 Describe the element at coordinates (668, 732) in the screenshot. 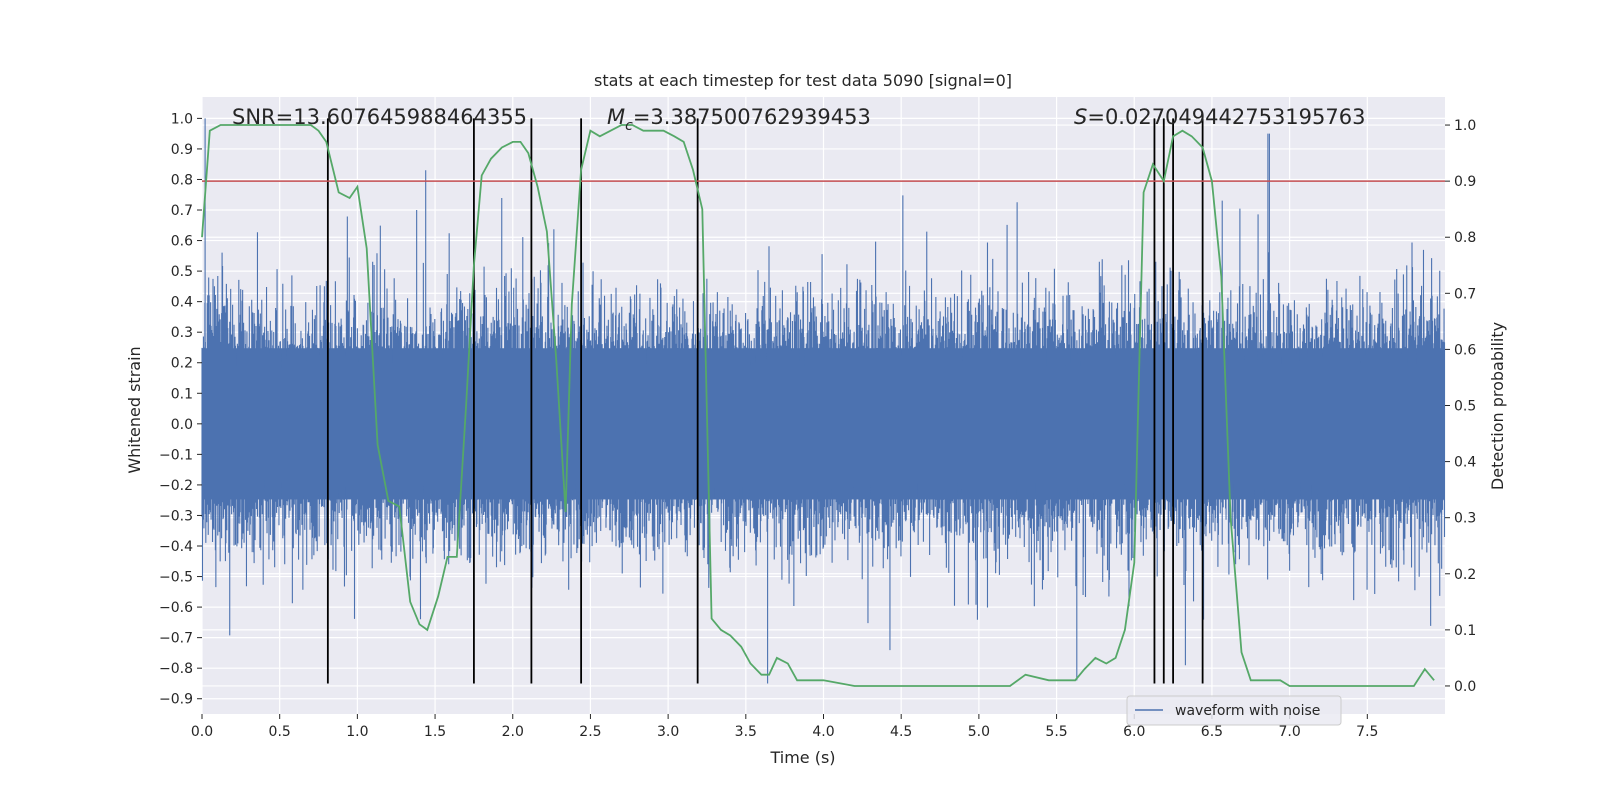

I see `x-tick-label: 3.0` at that location.